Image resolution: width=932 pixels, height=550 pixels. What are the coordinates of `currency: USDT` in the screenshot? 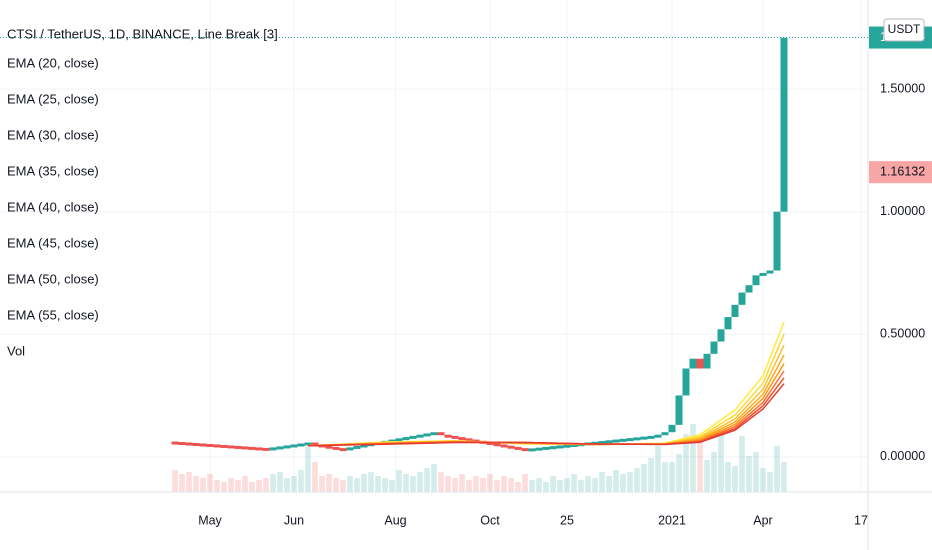 It's located at (904, 29).